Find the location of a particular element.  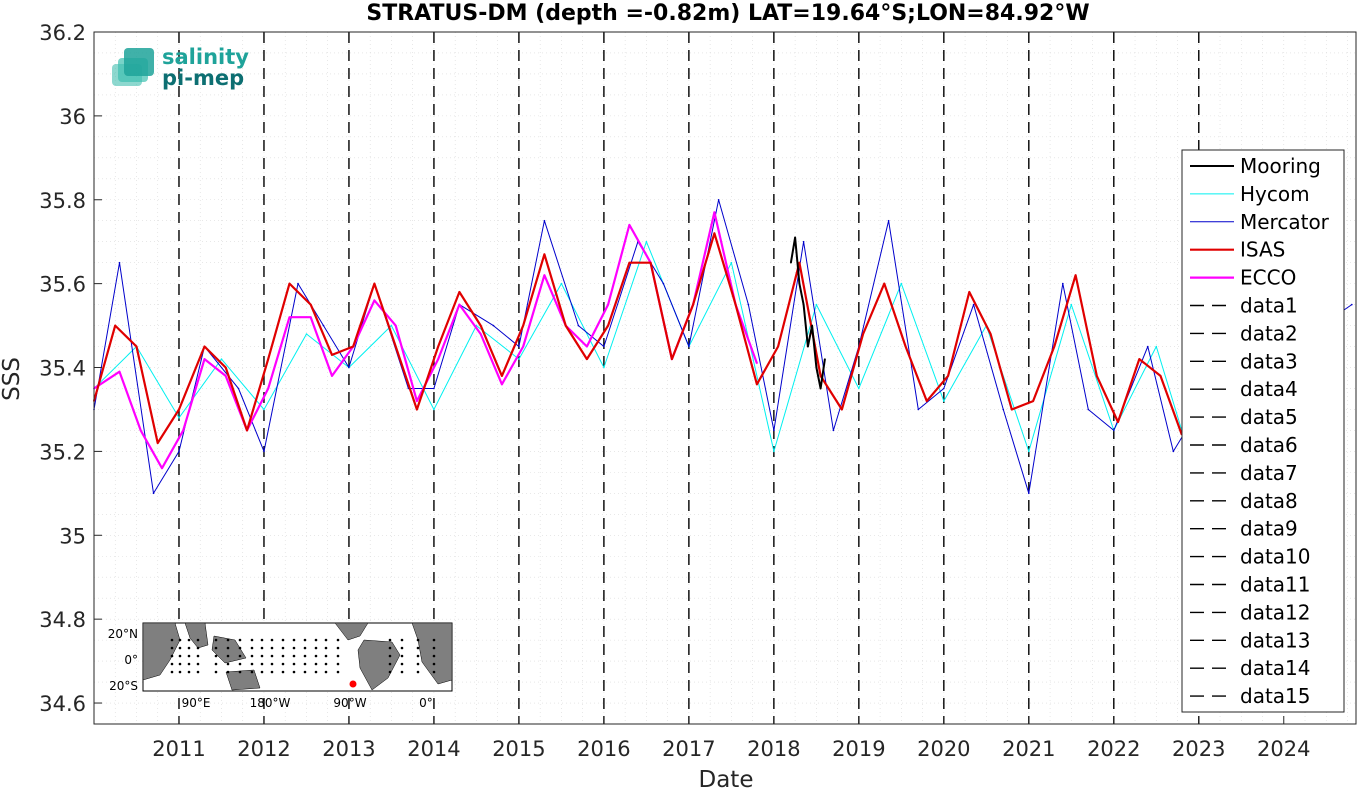

map-lat-20s: 20°S is located at coordinates (123, 686).